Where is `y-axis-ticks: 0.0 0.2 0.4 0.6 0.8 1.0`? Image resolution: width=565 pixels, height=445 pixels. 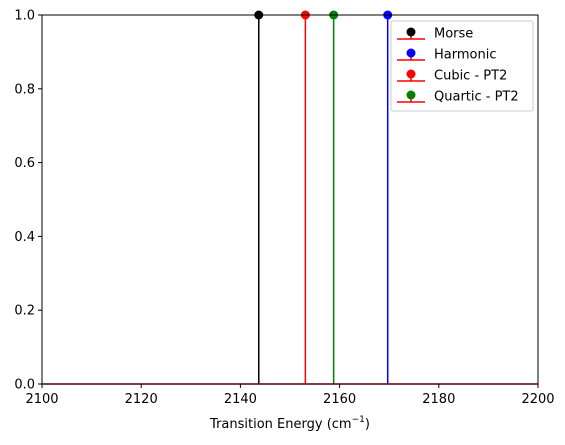 y-axis-ticks: 0.0 0.2 0.4 0.6 0.8 1.0 is located at coordinates (28, 201).